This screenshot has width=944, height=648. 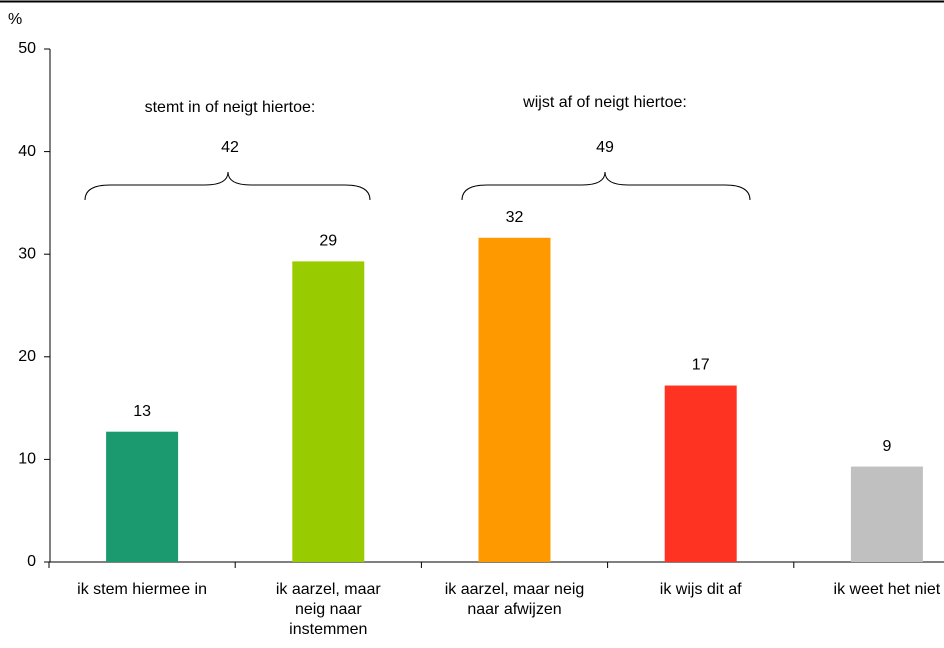 What do you see at coordinates (886, 446) in the screenshot?
I see `value-label: 9` at bounding box center [886, 446].